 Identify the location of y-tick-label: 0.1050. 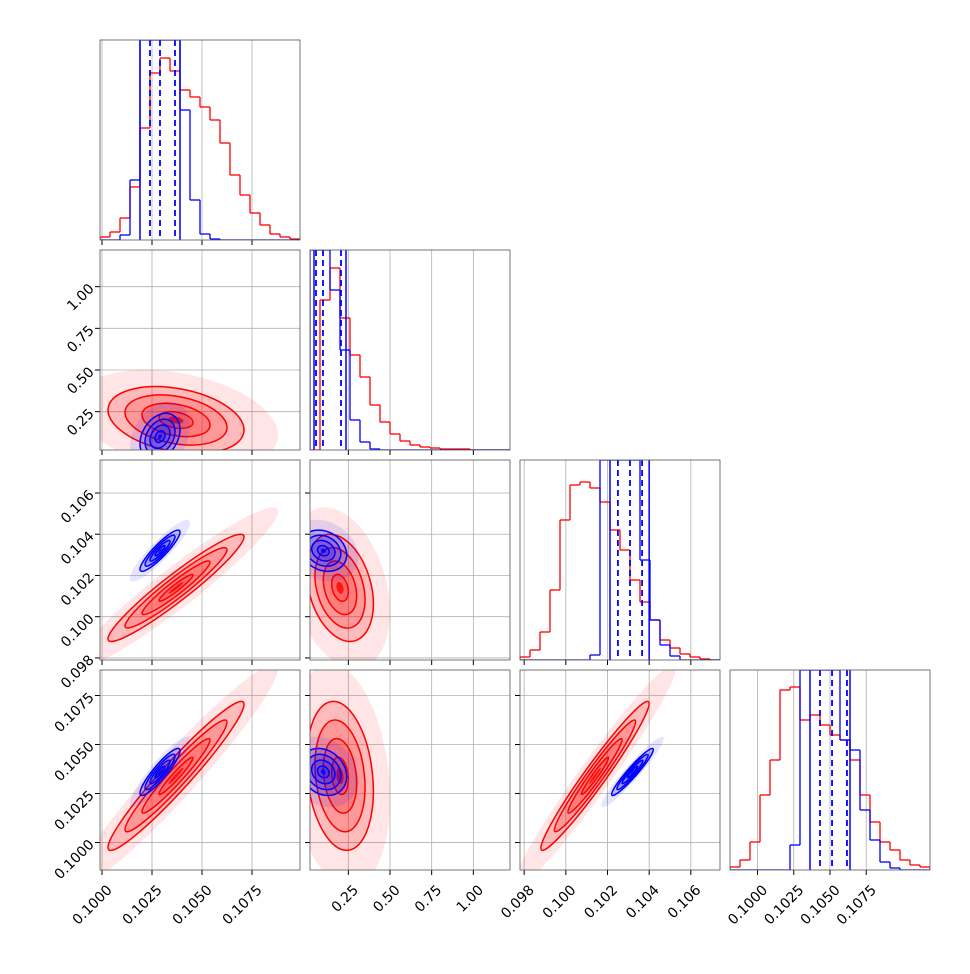
(75, 762).